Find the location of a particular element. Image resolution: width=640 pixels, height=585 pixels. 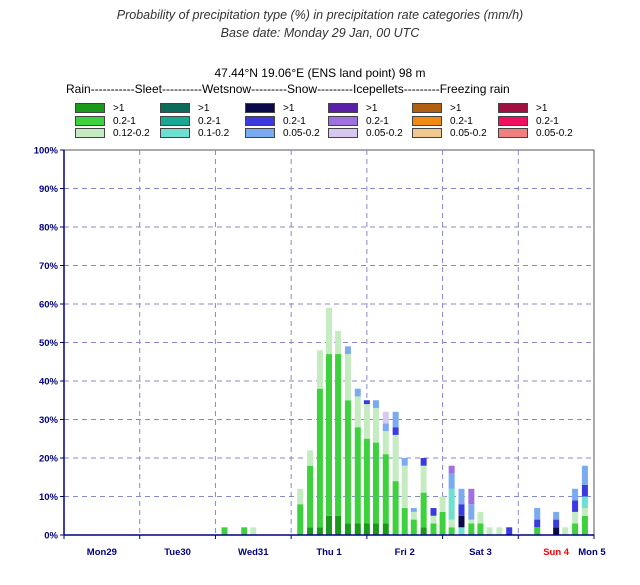

y-tick-label: 80% is located at coordinates (49, 228).